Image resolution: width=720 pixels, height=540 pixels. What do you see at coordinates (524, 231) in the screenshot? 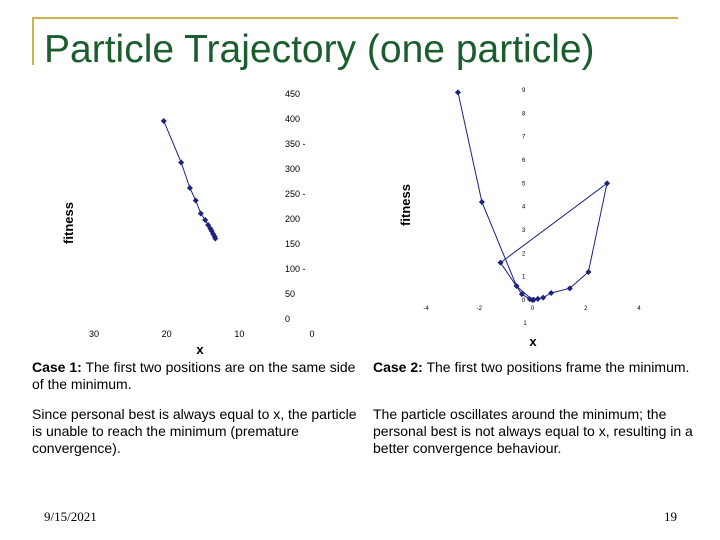
I see `c2-ytick-label: 3` at bounding box center [524, 231].